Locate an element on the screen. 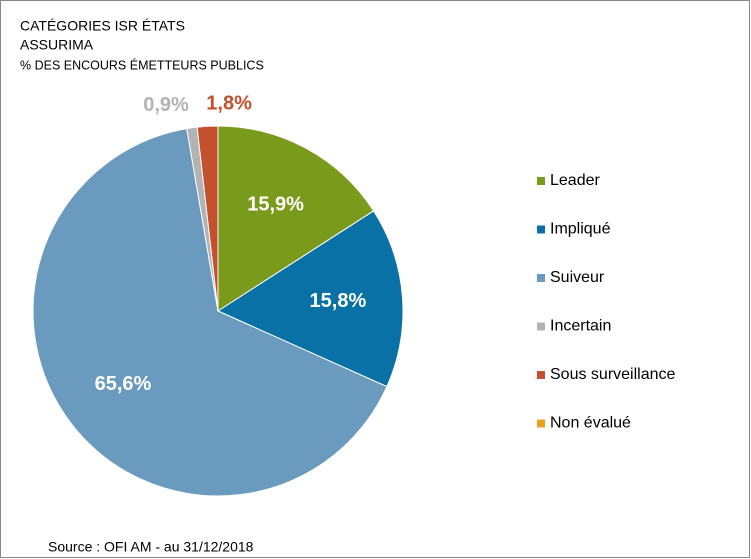  data-label: 65,6% is located at coordinates (123, 384).